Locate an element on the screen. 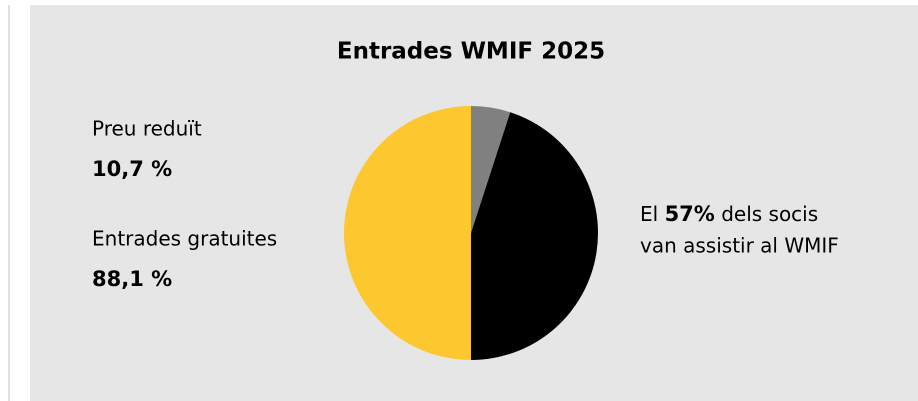 The width and height of the screenshot is (918, 401). free-value: 88,1 % is located at coordinates (132, 279).